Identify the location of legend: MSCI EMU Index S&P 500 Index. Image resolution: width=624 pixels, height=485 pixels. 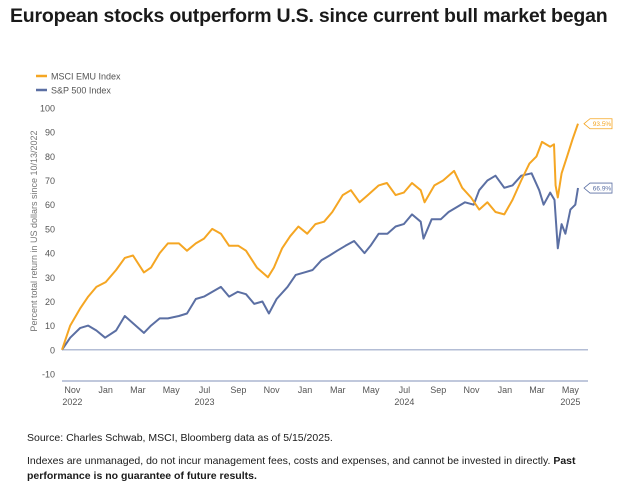
(78, 84).